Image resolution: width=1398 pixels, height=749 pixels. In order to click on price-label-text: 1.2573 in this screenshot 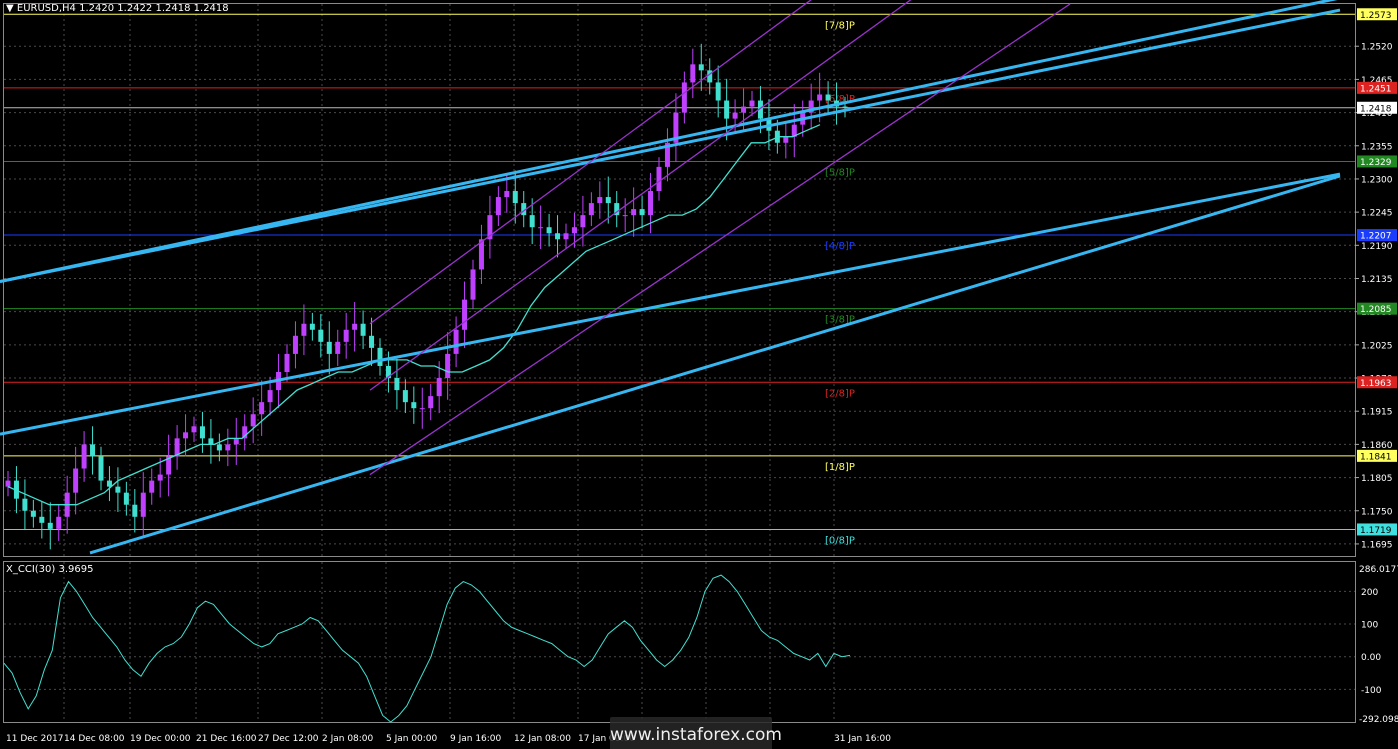, I will do `click(1376, 16)`.